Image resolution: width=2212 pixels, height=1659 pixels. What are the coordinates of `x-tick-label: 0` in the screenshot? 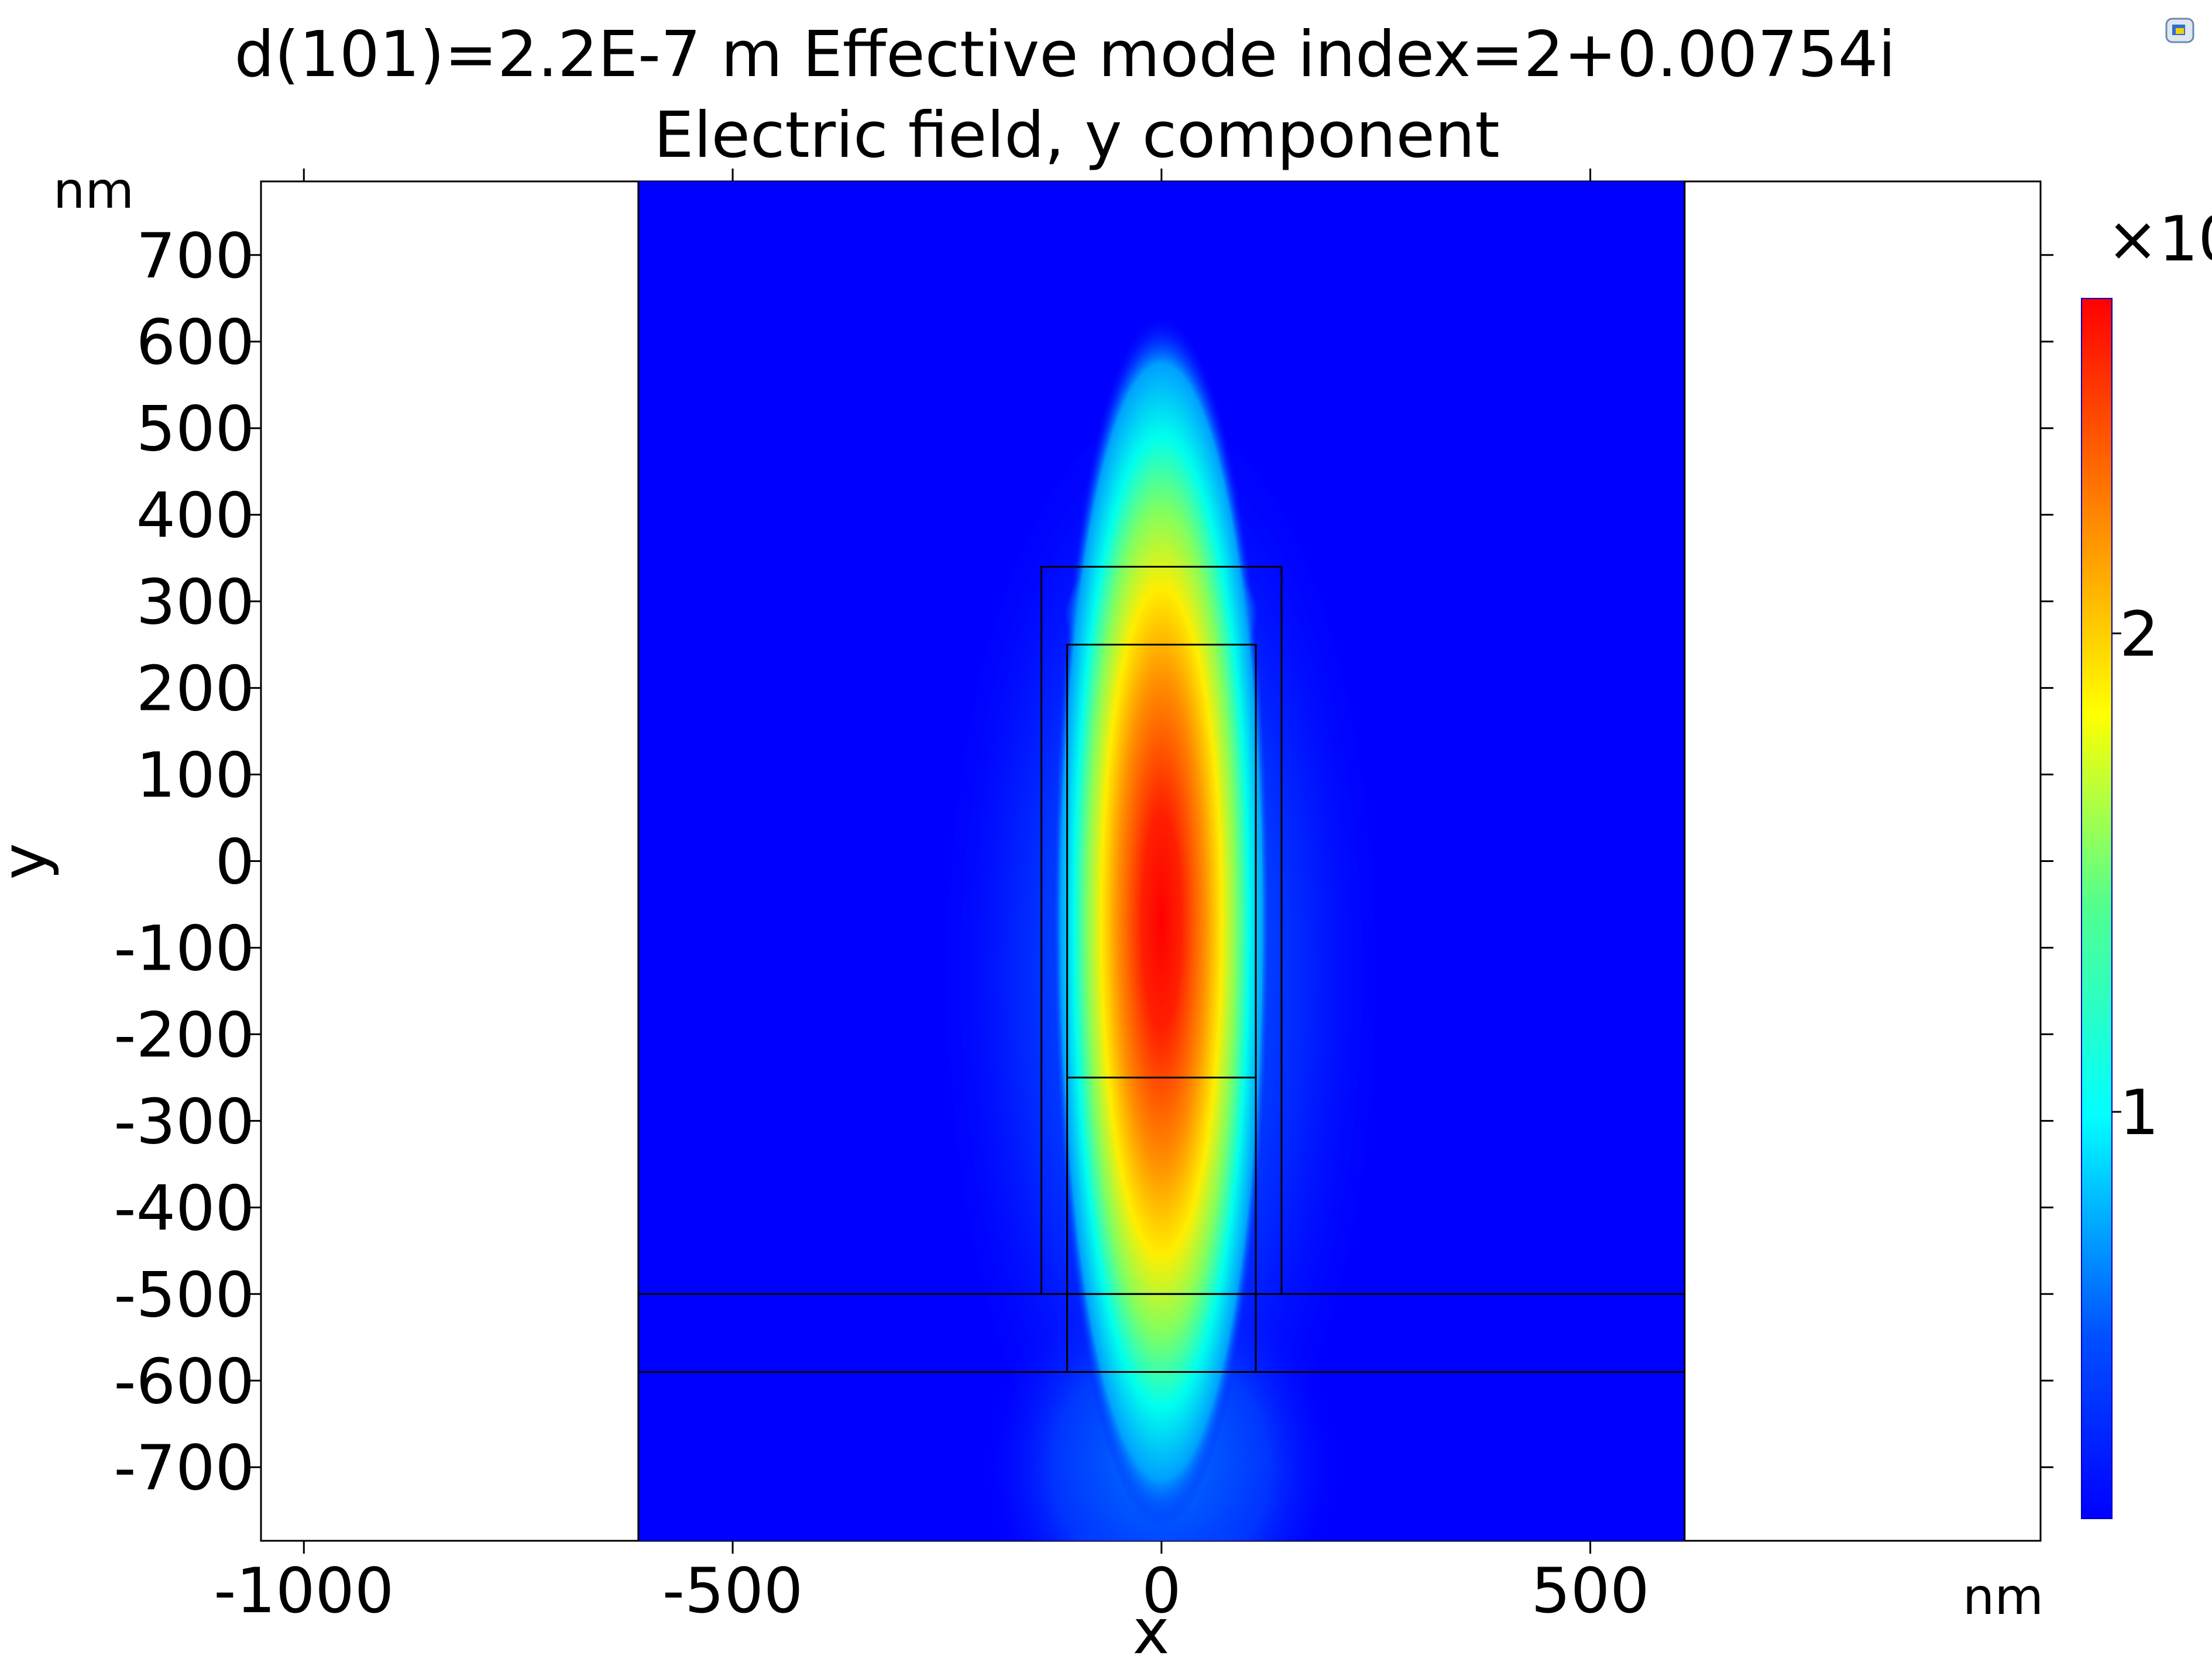 It's located at (1161, 1591).